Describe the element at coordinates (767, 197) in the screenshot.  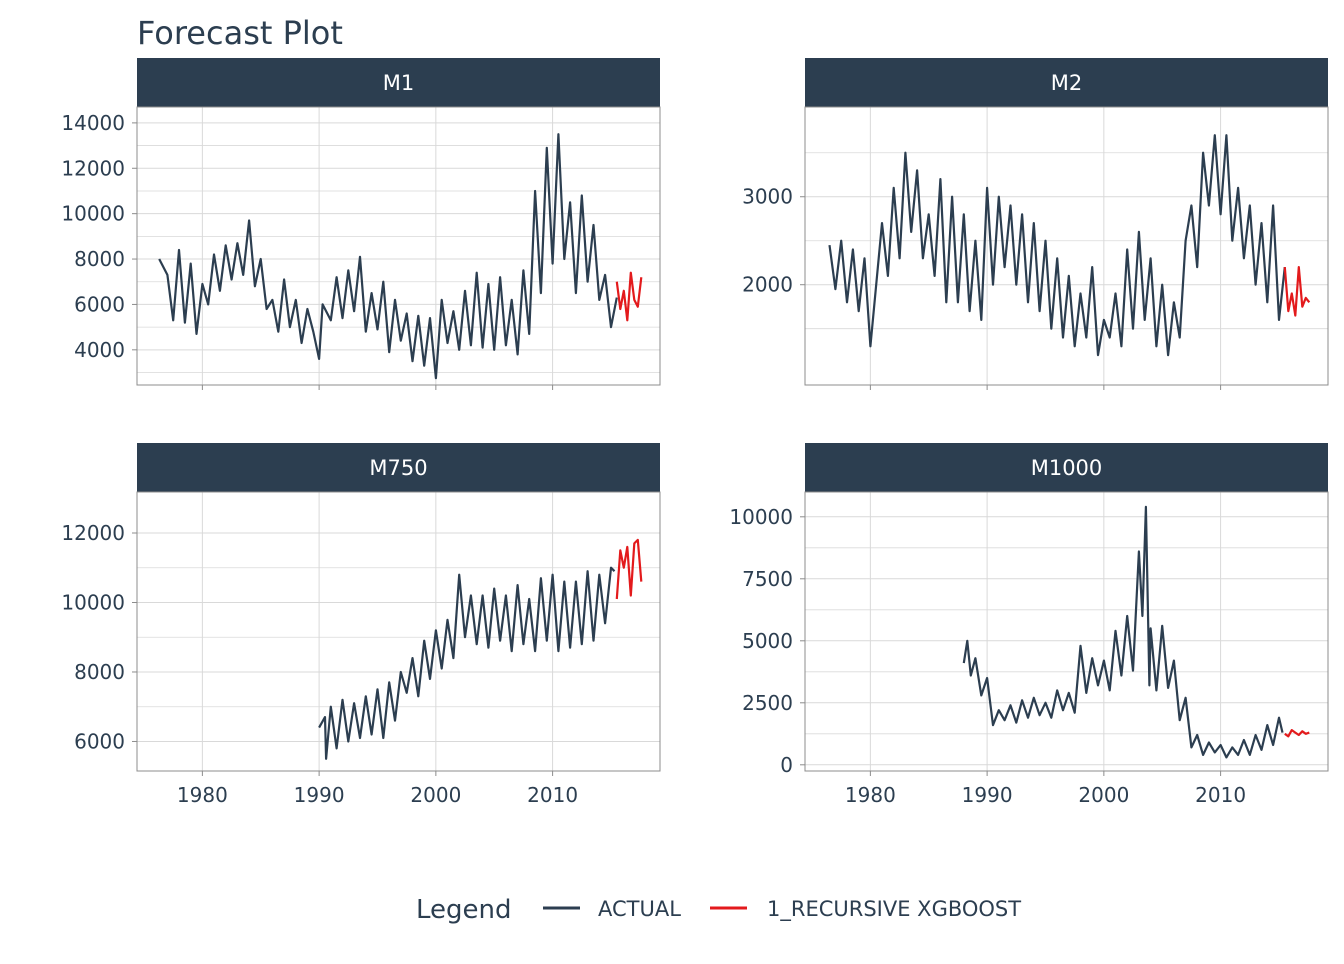
I see `y-tick-label: 3000` at that location.